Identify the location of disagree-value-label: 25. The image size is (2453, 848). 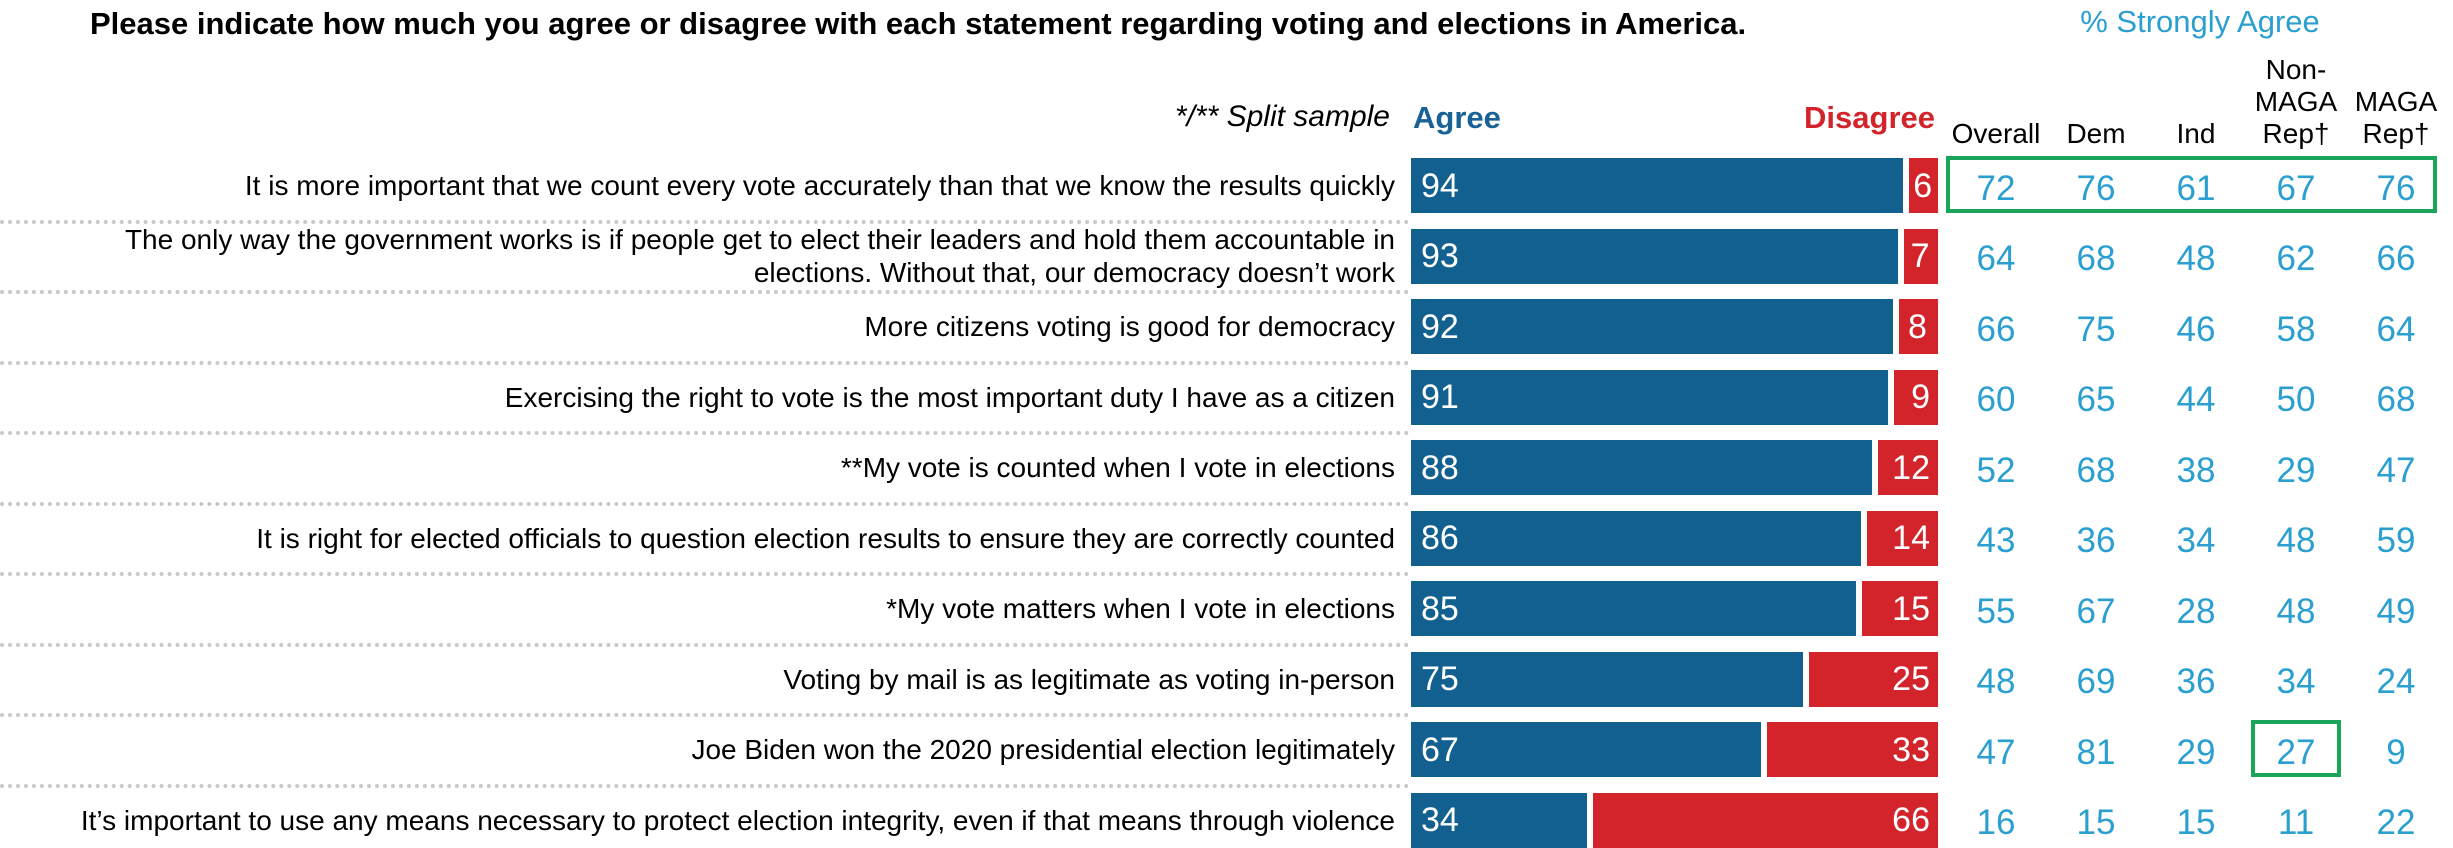
(1911, 679).